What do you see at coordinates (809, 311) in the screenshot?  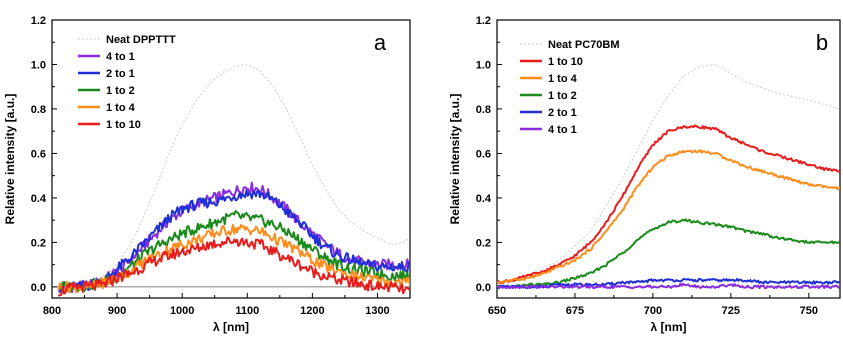 I see `x-tick-label: 750` at bounding box center [809, 311].